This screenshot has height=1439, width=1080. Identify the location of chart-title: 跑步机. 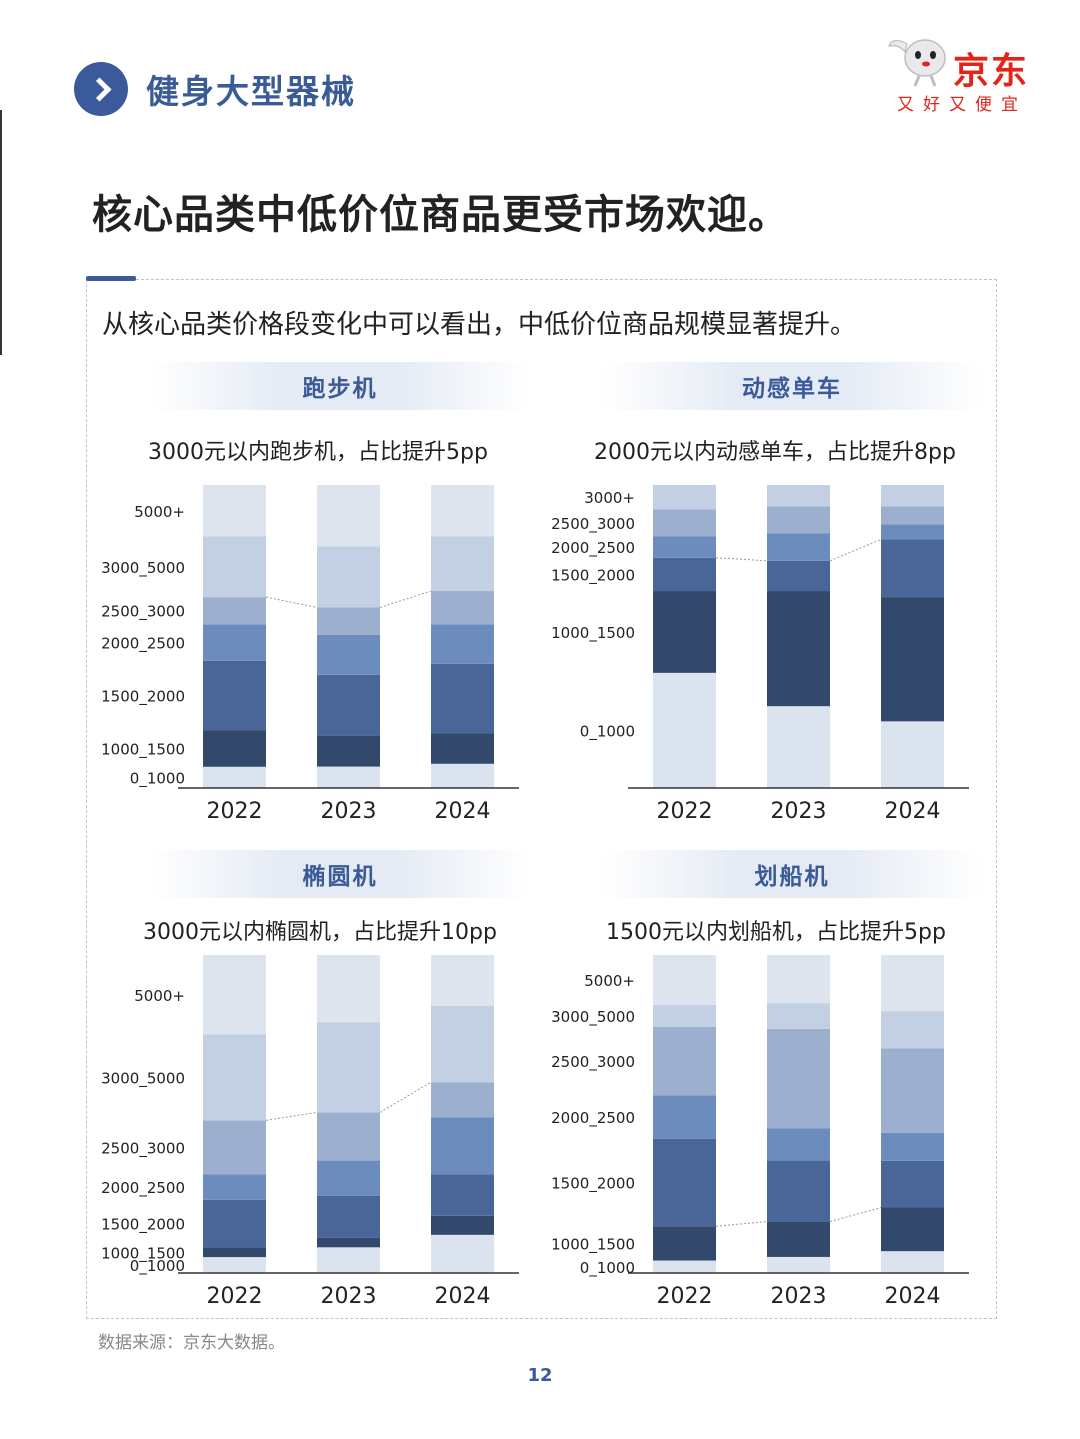
(340, 389).